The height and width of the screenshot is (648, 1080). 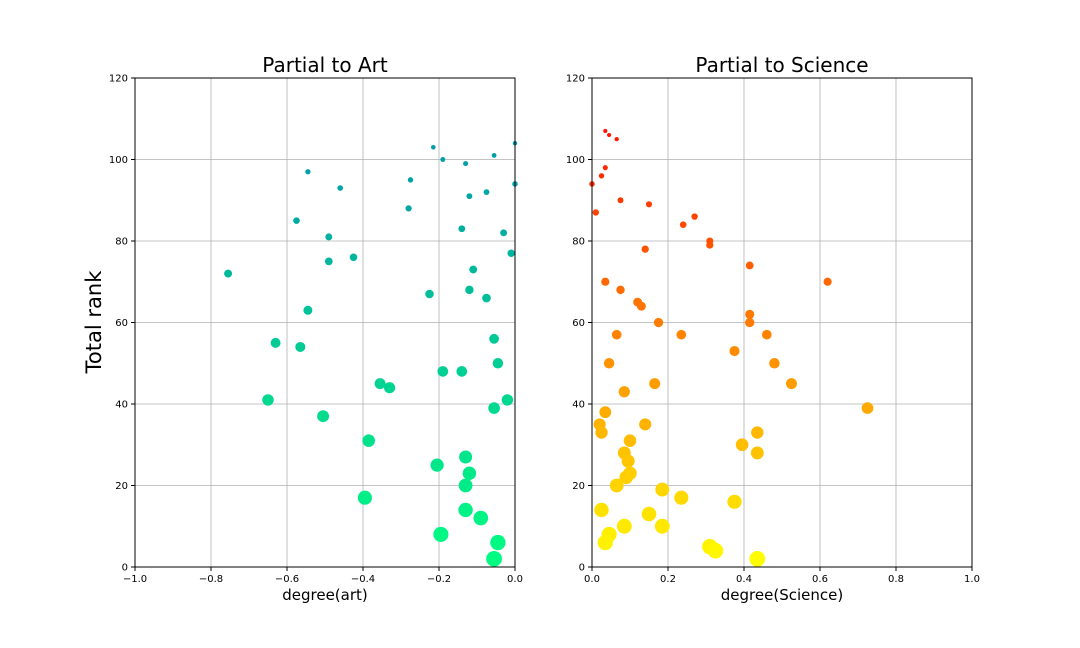 I want to click on x-tick-label: 1.0, so click(x=972, y=579).